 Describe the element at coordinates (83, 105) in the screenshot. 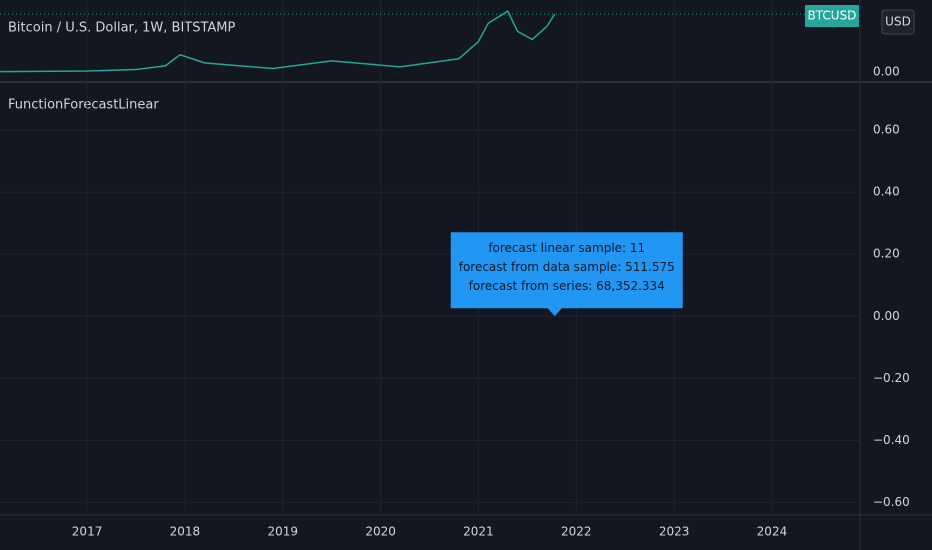

I see `indicator-title: FunctionForecastLinear` at that location.